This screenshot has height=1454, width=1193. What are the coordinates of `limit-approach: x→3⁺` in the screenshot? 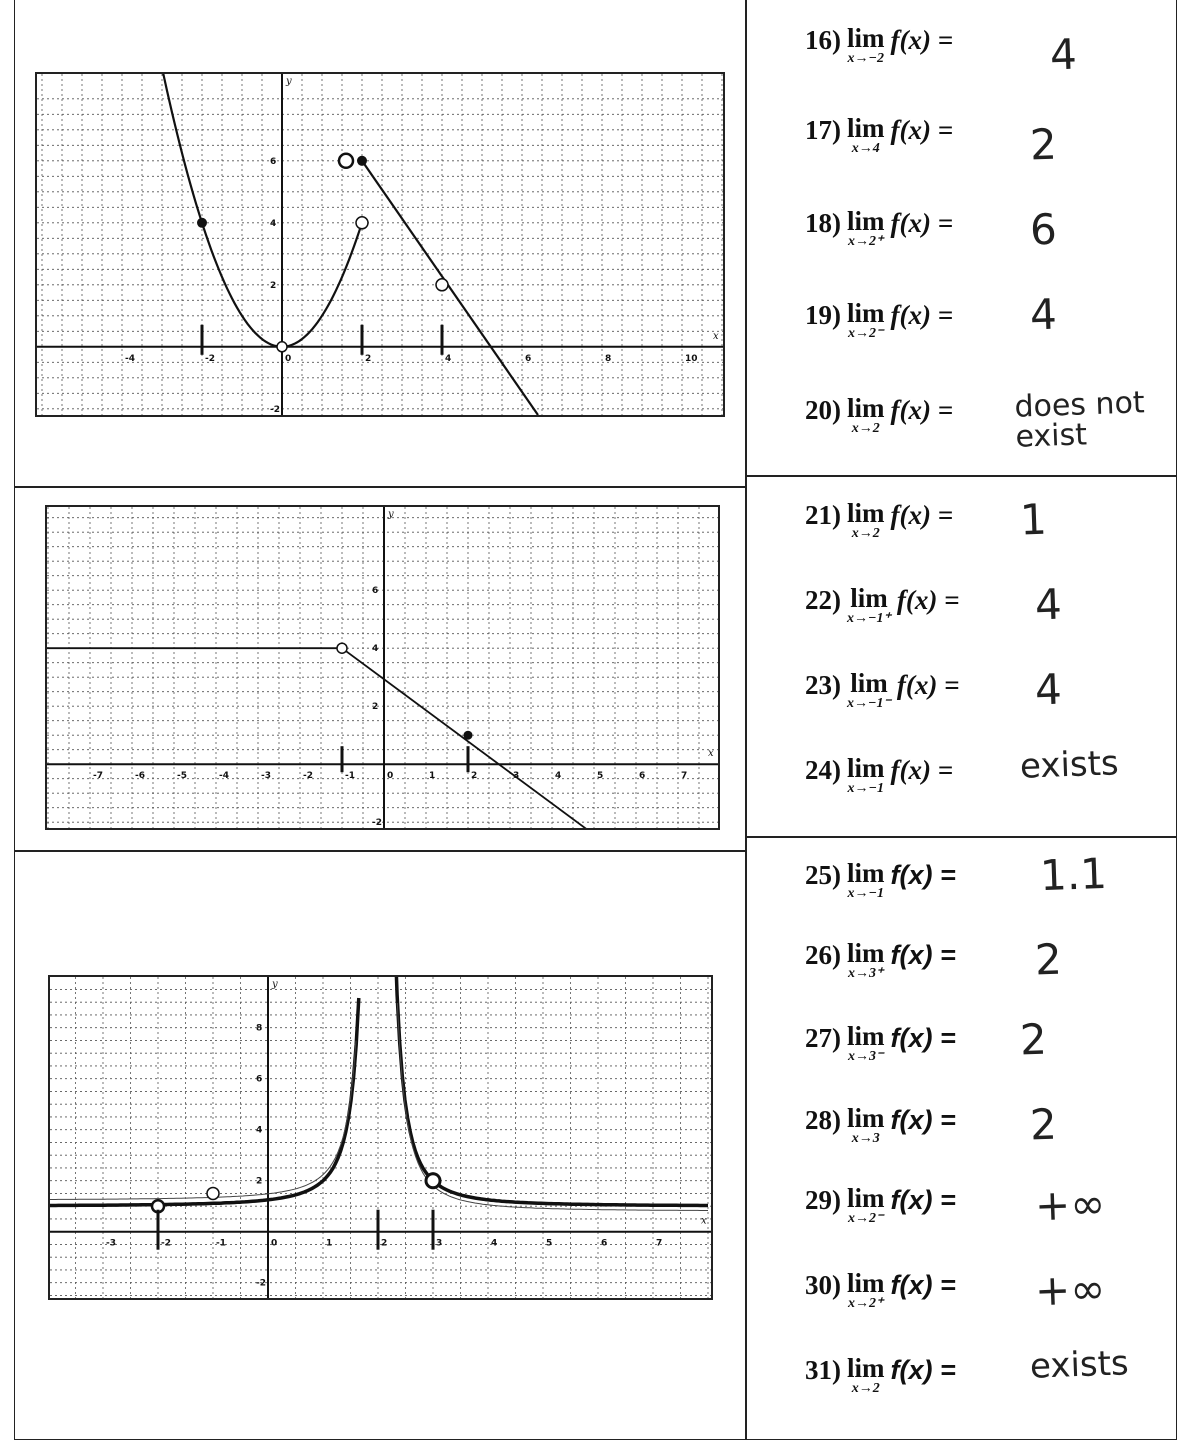 It's located at (866, 973).